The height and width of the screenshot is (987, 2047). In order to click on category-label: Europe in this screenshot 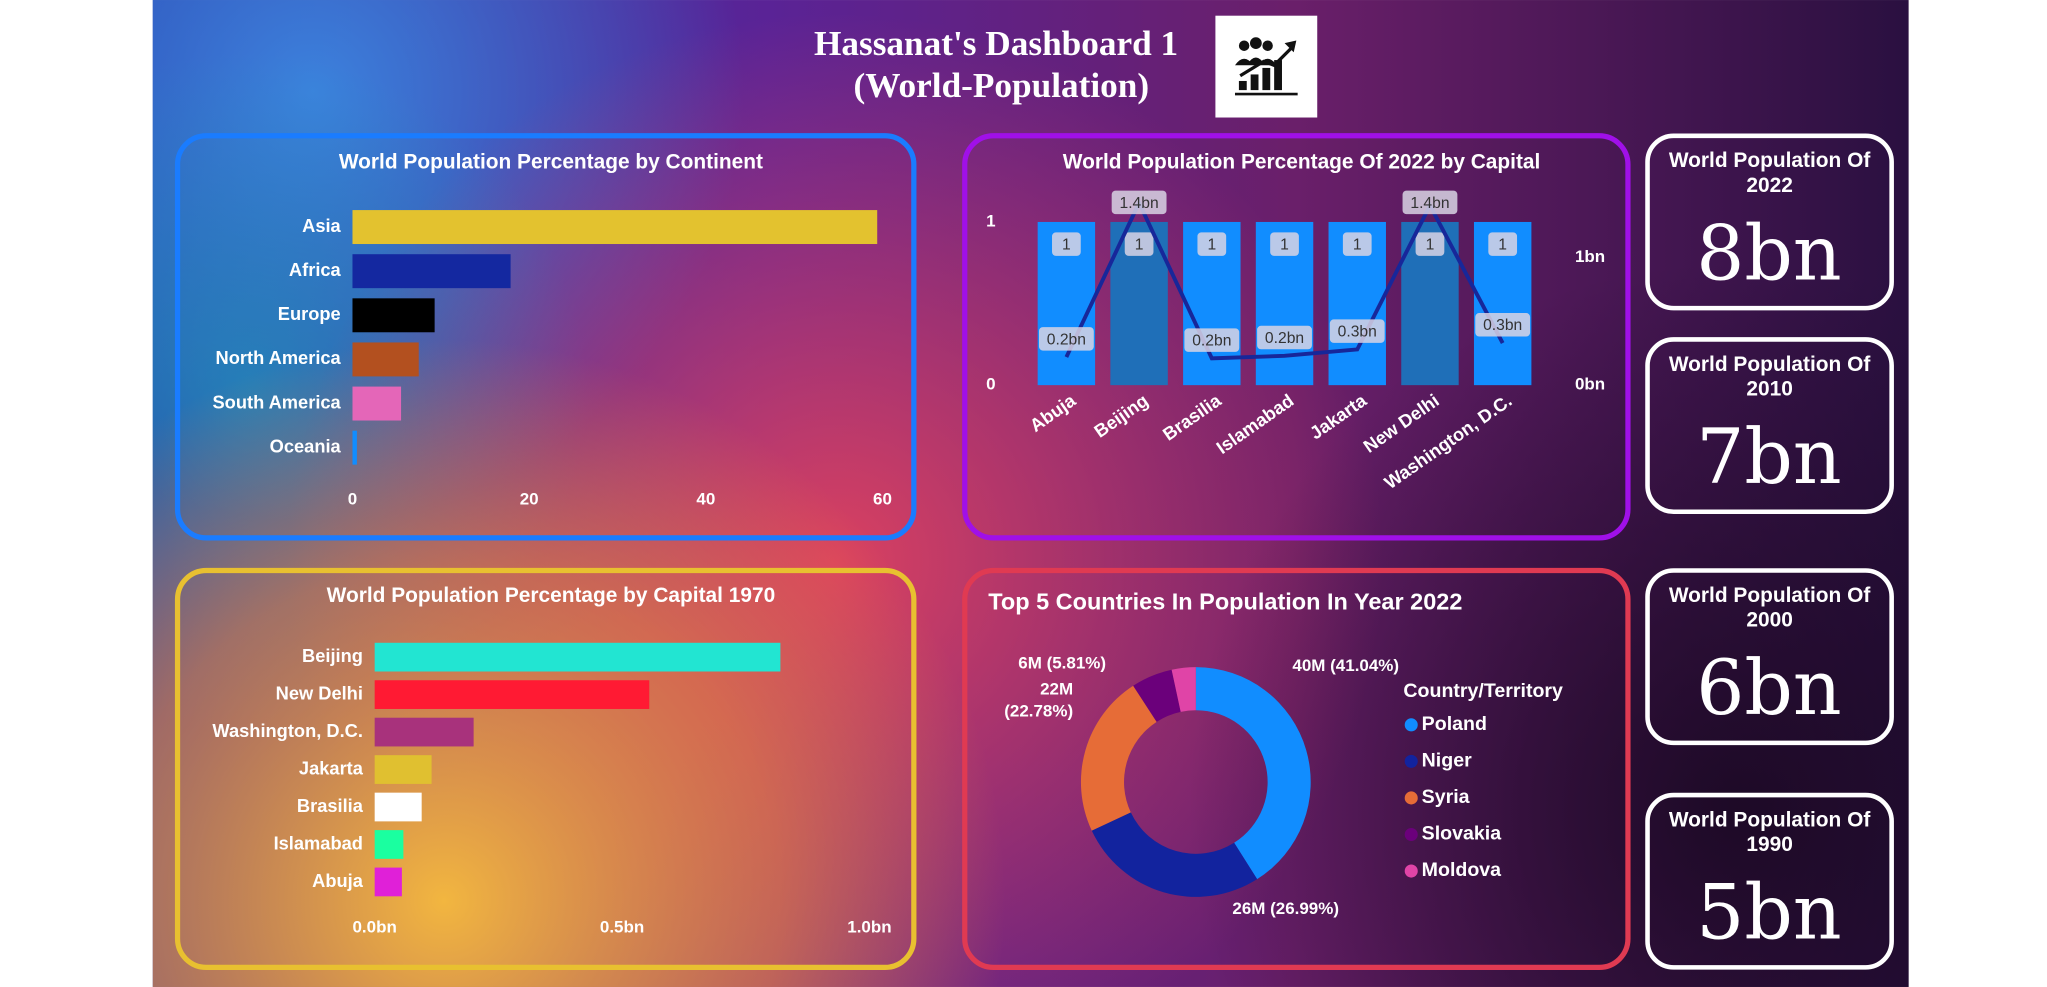, I will do `click(309, 313)`.